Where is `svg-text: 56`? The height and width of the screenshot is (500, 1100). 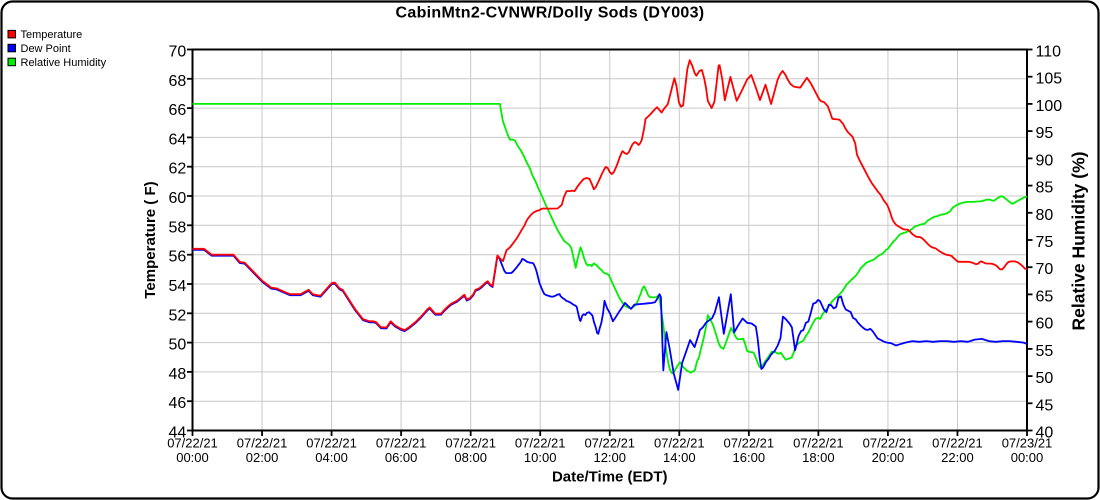
svg-text: 56 is located at coordinates (178, 257).